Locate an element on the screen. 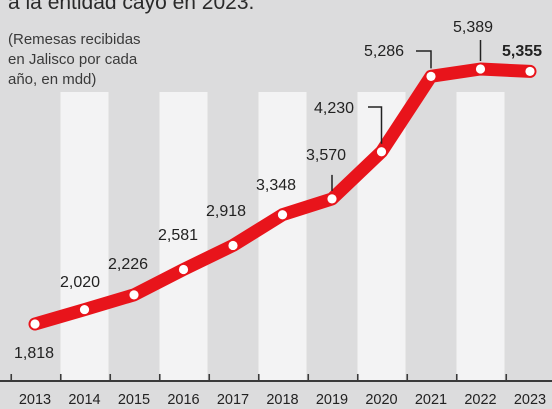 The width and height of the screenshot is (552, 409). year-band-2022 is located at coordinates (480, 236).